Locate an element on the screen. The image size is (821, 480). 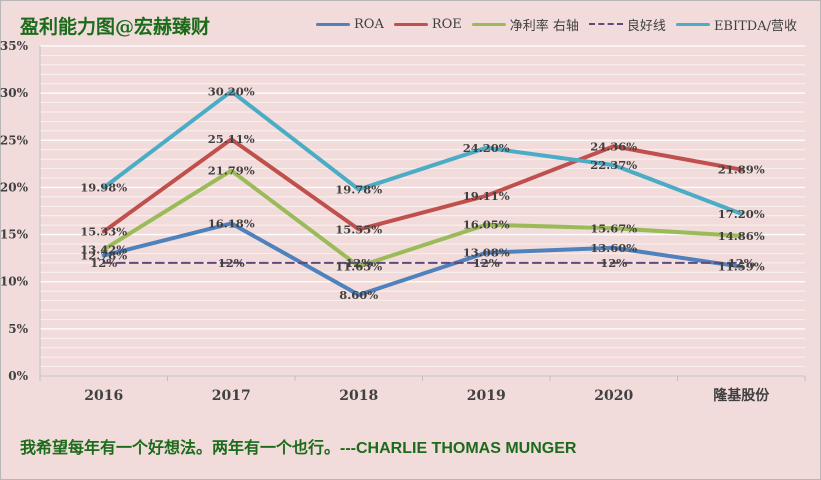
data-label-1: 24.36% is located at coordinates (613, 146).